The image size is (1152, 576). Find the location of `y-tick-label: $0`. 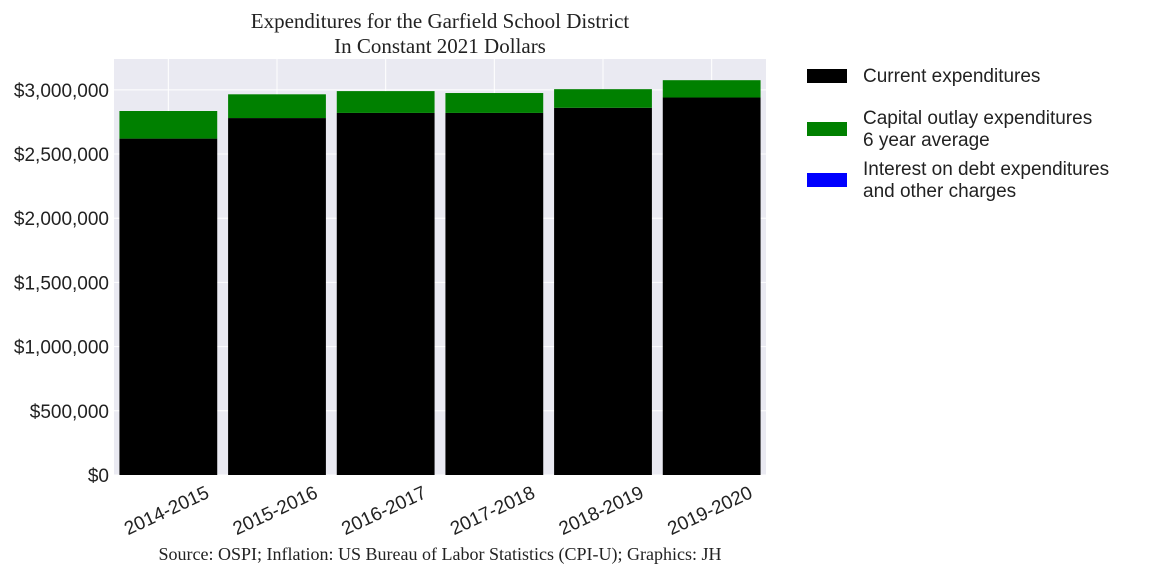

y-tick-label: $0 is located at coordinates (98, 476).